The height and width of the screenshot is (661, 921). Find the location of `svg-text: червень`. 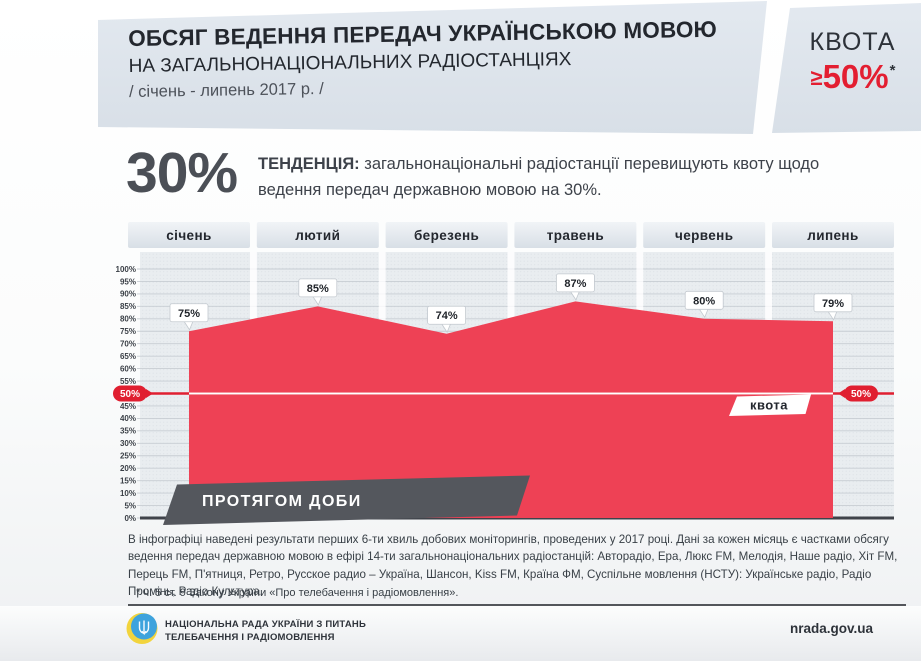

svg-text: червень is located at coordinates (704, 235).